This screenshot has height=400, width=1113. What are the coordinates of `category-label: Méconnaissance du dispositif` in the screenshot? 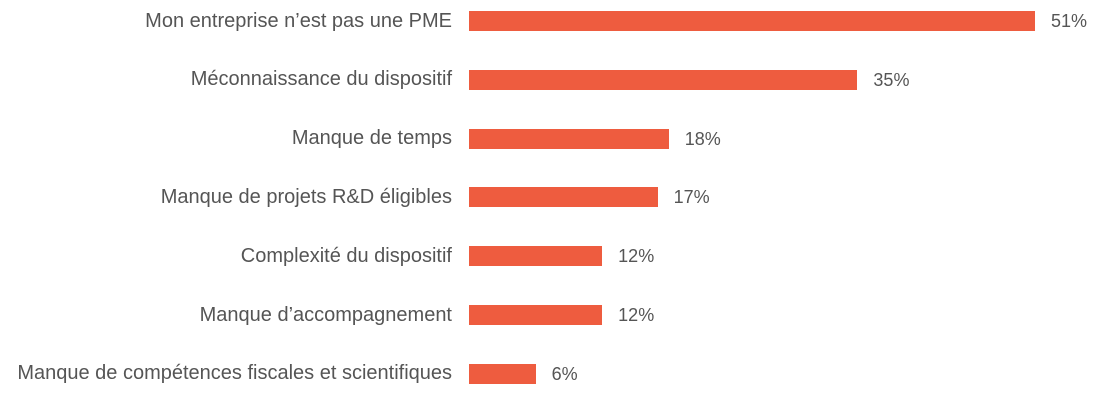 It's located at (321, 79).